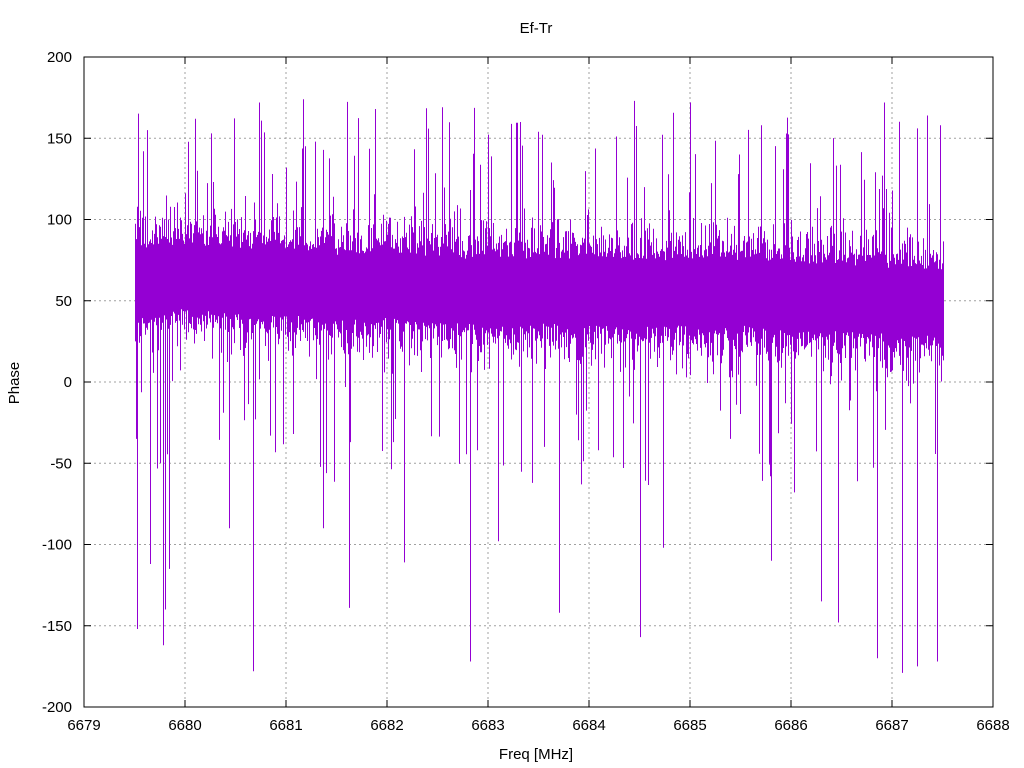  What do you see at coordinates (386, 725) in the screenshot?
I see `x-tick-label: 6682` at bounding box center [386, 725].